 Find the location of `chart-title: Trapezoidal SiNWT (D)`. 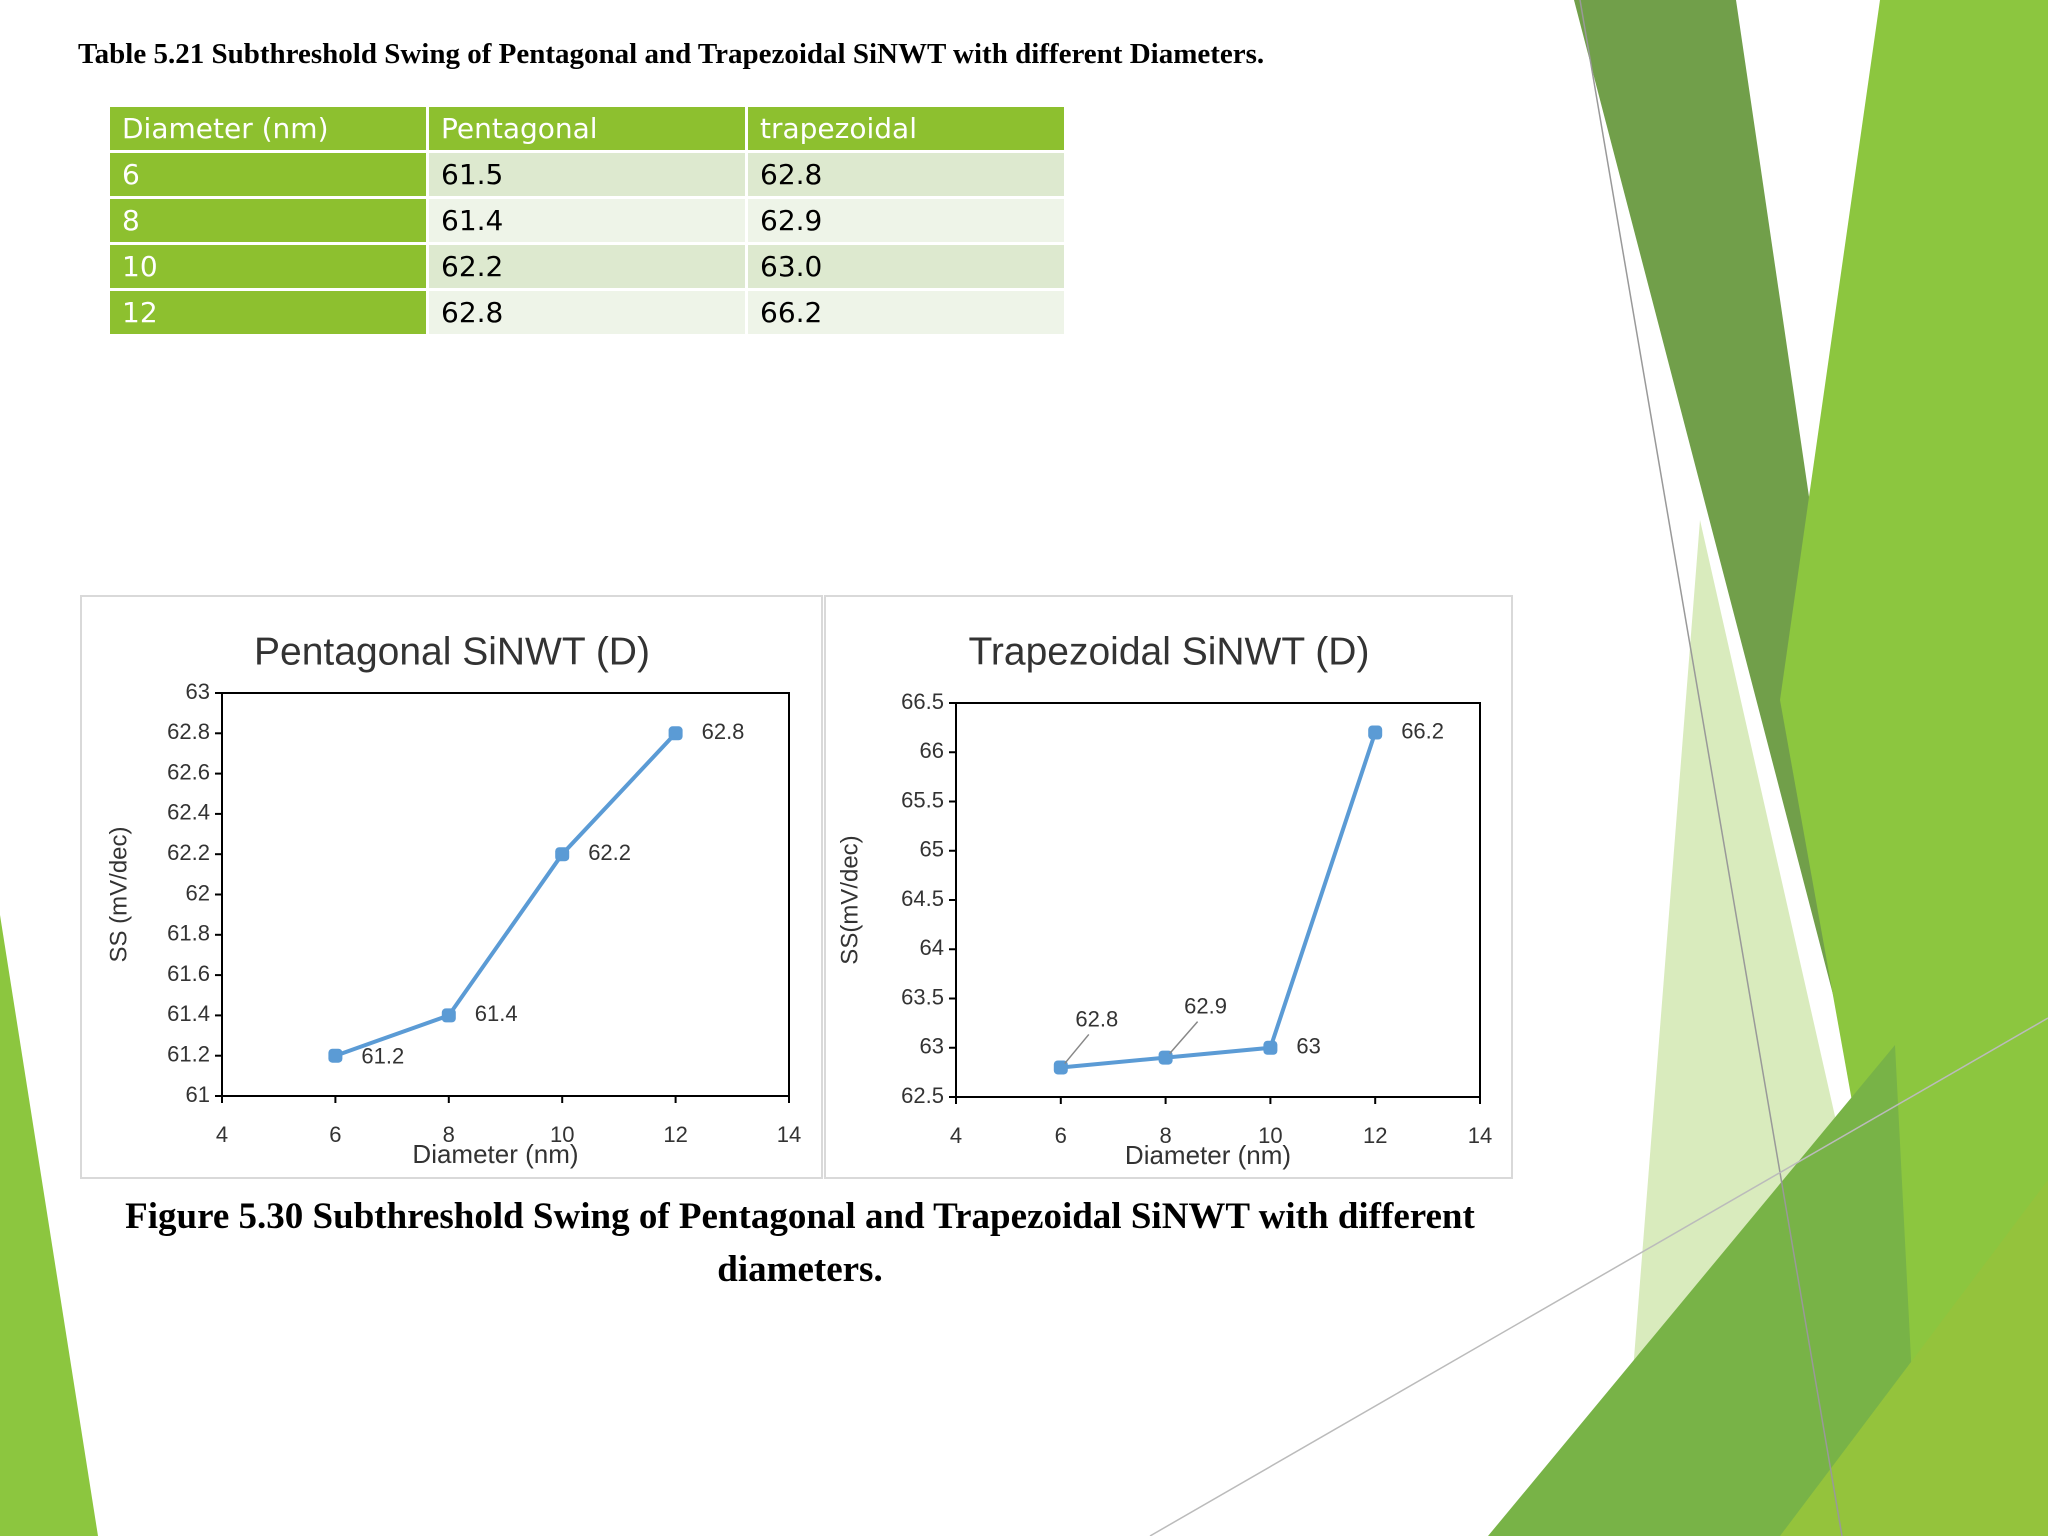

chart-title: Trapezoidal SiNWT (D) is located at coordinates (1169, 651).